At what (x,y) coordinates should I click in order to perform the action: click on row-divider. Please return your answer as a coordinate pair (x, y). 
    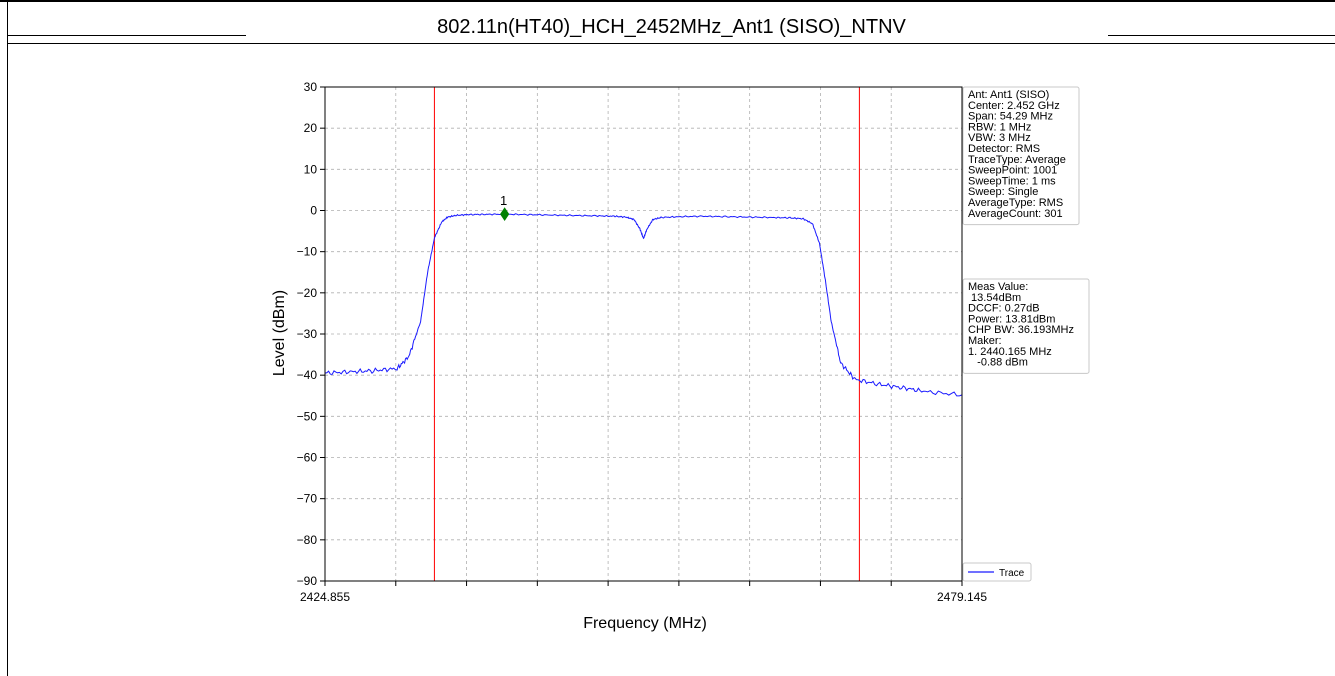
    Looking at the image, I should click on (671, 43).